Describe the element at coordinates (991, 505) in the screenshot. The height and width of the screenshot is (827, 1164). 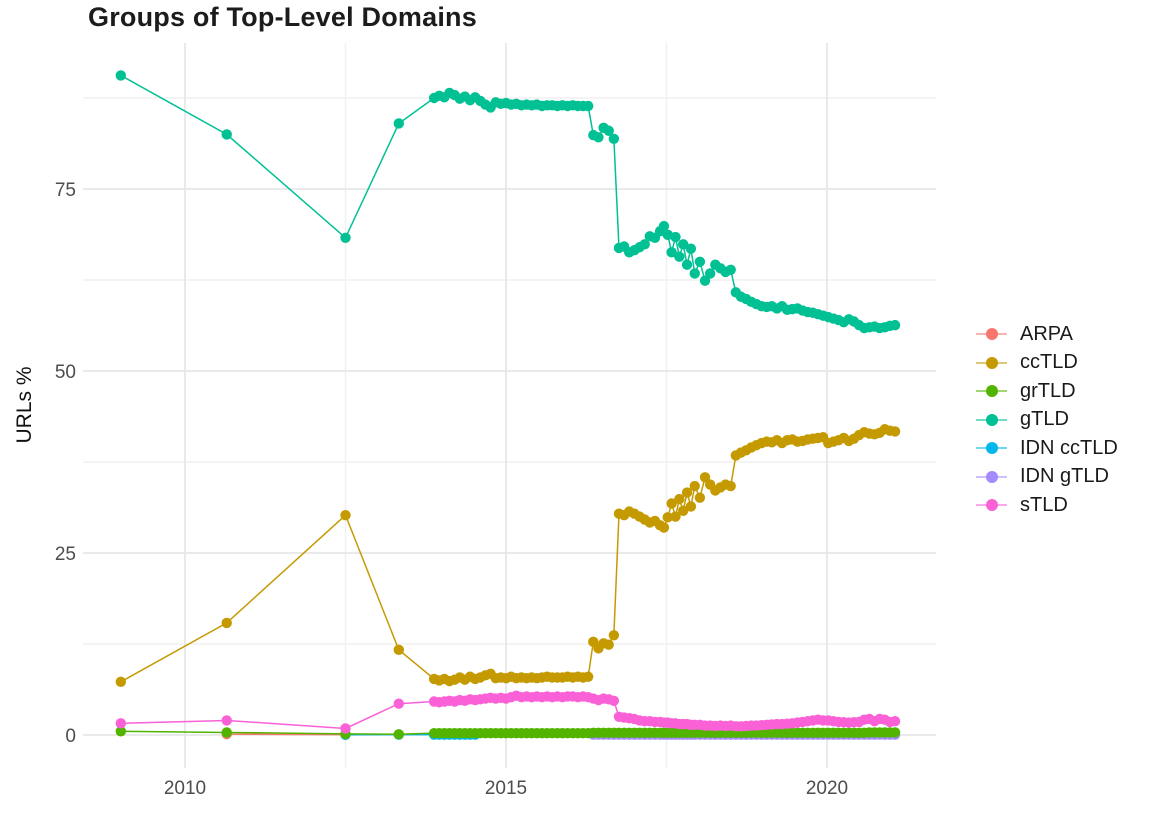
I see `legend-marker-stld` at that location.